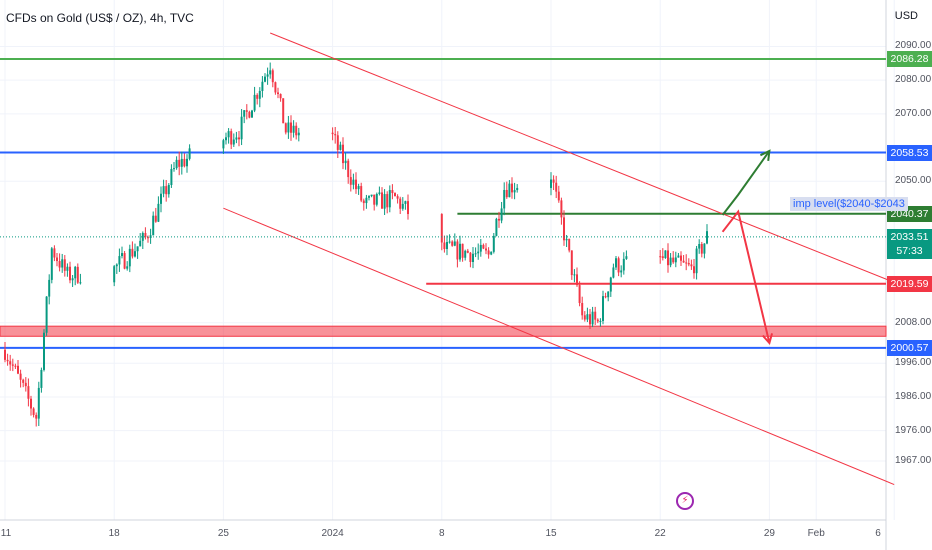 This screenshot has width=932, height=550. I want to click on bar-countdown: 57:33, so click(909, 250).